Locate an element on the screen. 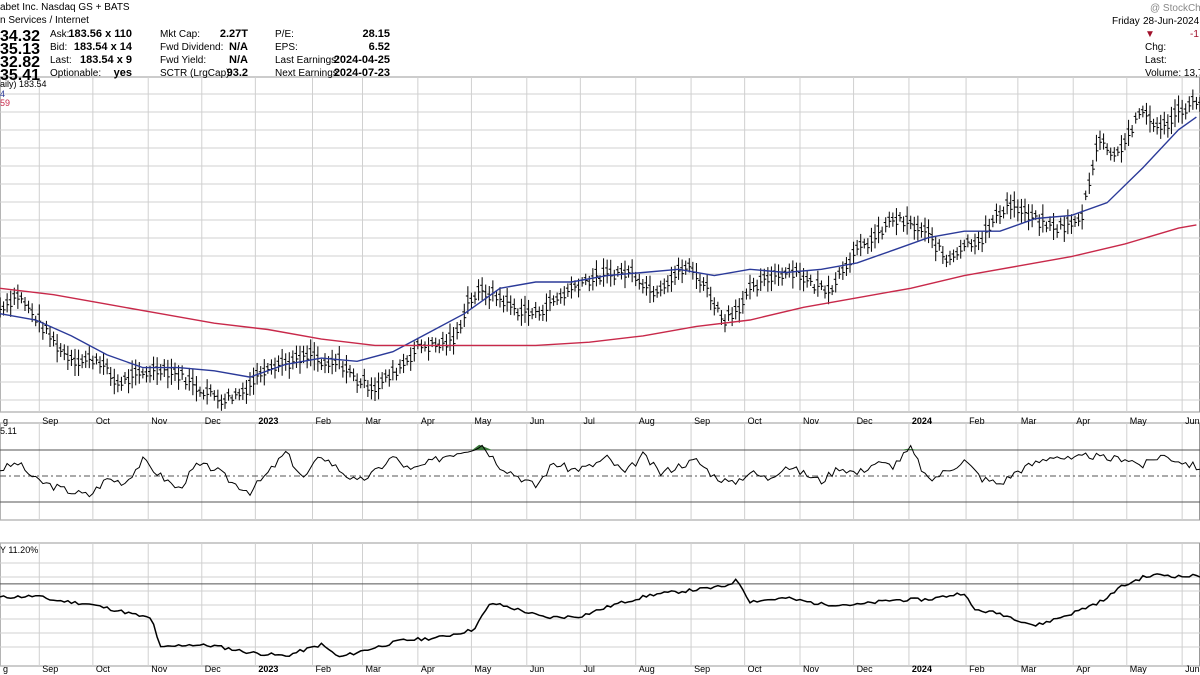 The height and width of the screenshot is (675, 1200). quote-value-bid: 183.54 x 14 is located at coordinates (102, 47).